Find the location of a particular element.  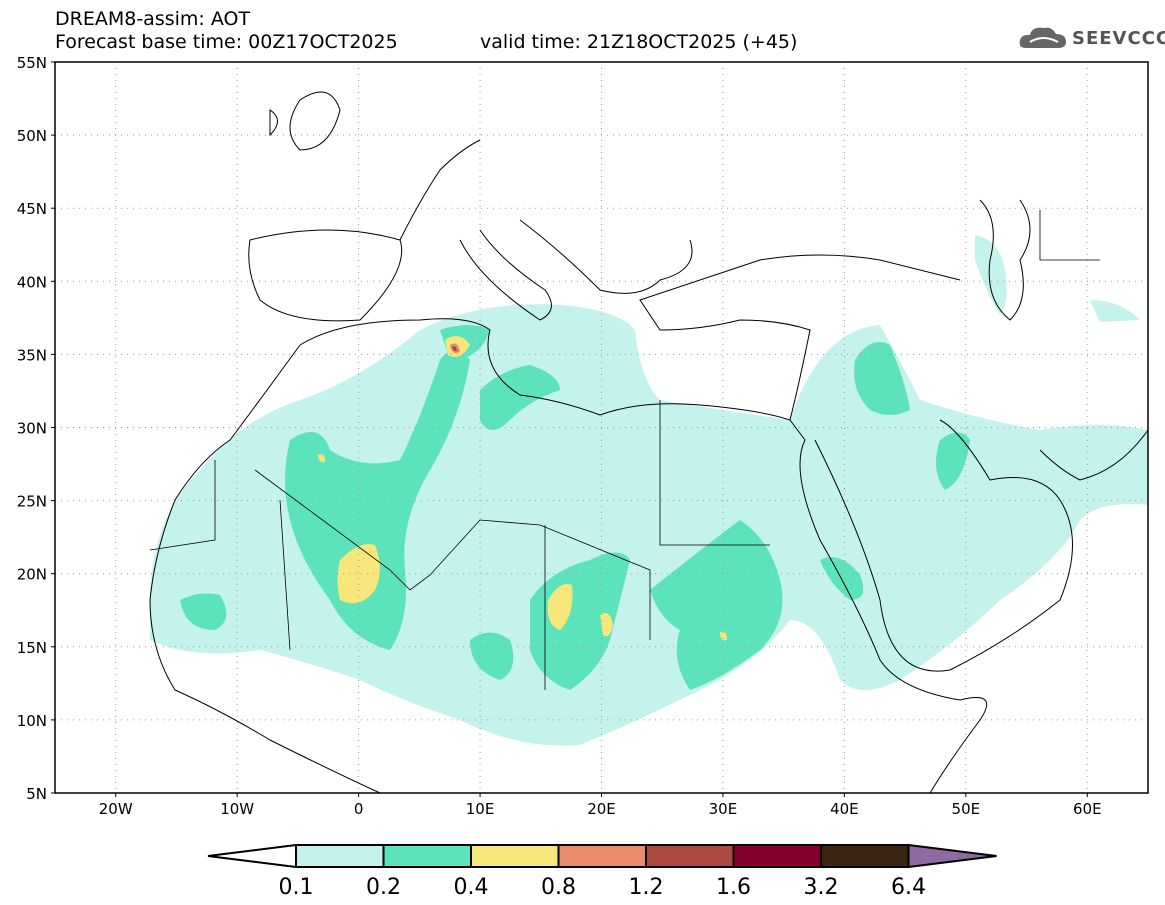

colorbar-label: 1.2 is located at coordinates (646, 887).